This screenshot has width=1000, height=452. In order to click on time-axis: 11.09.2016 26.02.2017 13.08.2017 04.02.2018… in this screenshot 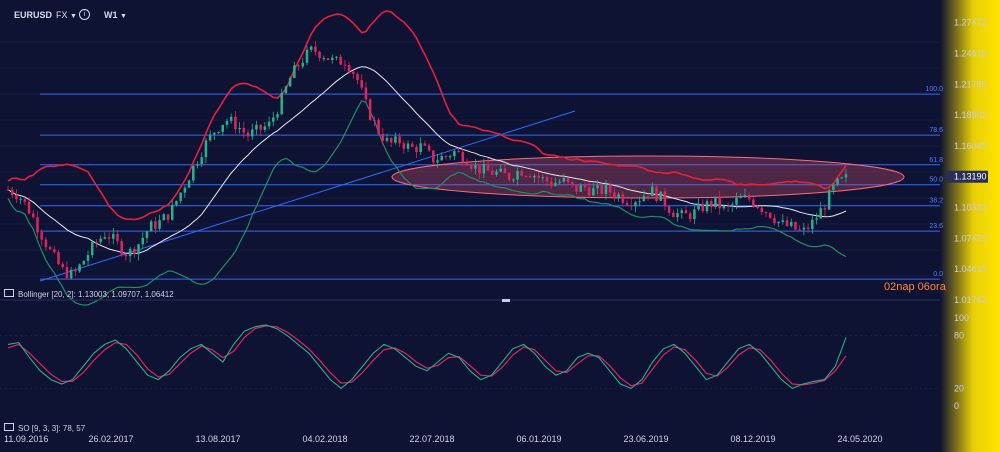, I will do `click(443, 439)`.